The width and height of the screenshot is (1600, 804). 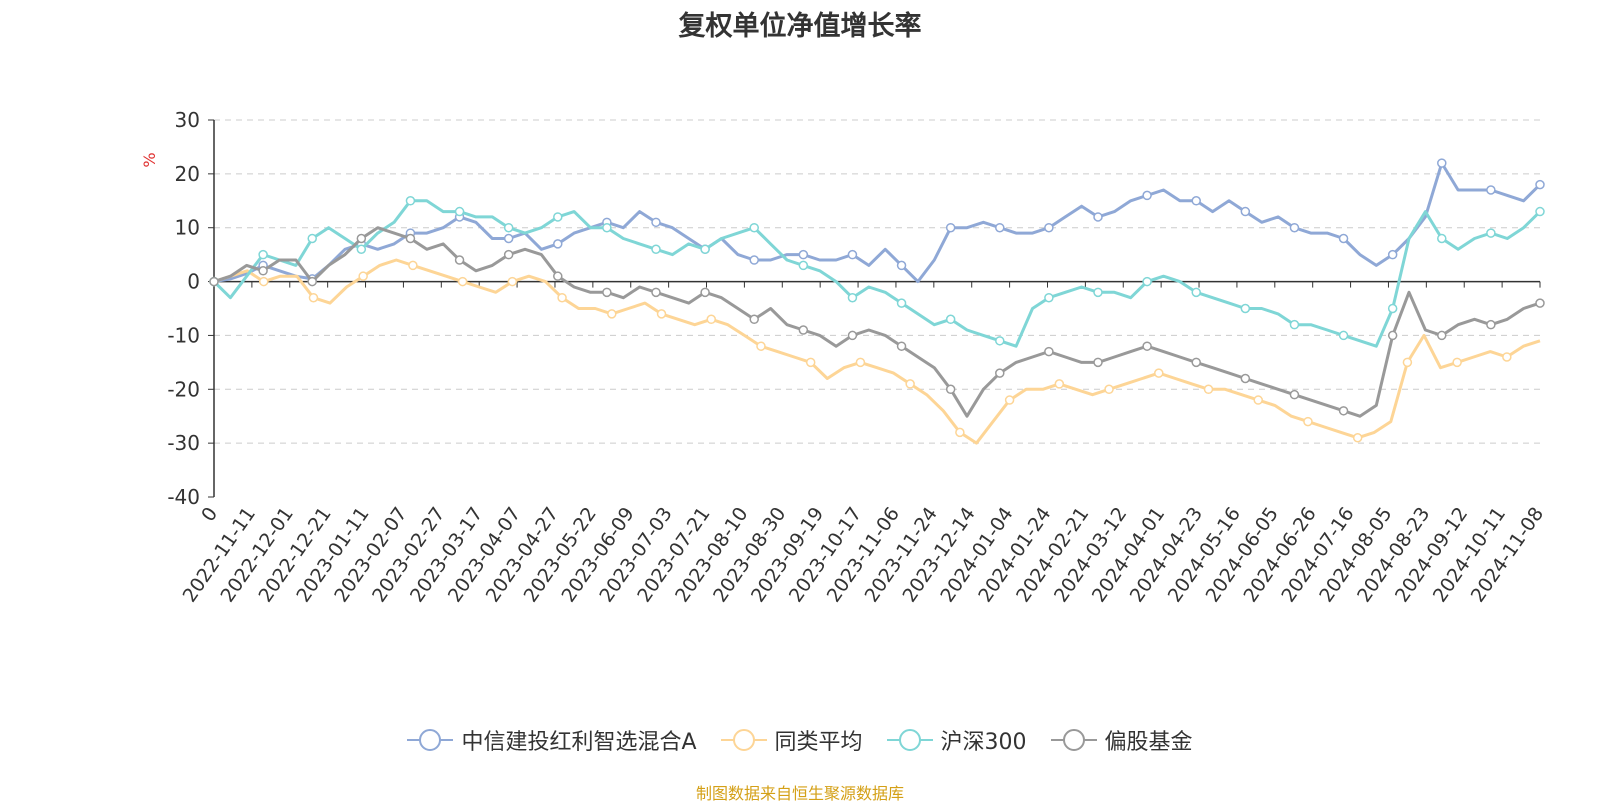 What do you see at coordinates (818, 742) in the screenshot?
I see `legend-label: 同类平均` at bounding box center [818, 742].